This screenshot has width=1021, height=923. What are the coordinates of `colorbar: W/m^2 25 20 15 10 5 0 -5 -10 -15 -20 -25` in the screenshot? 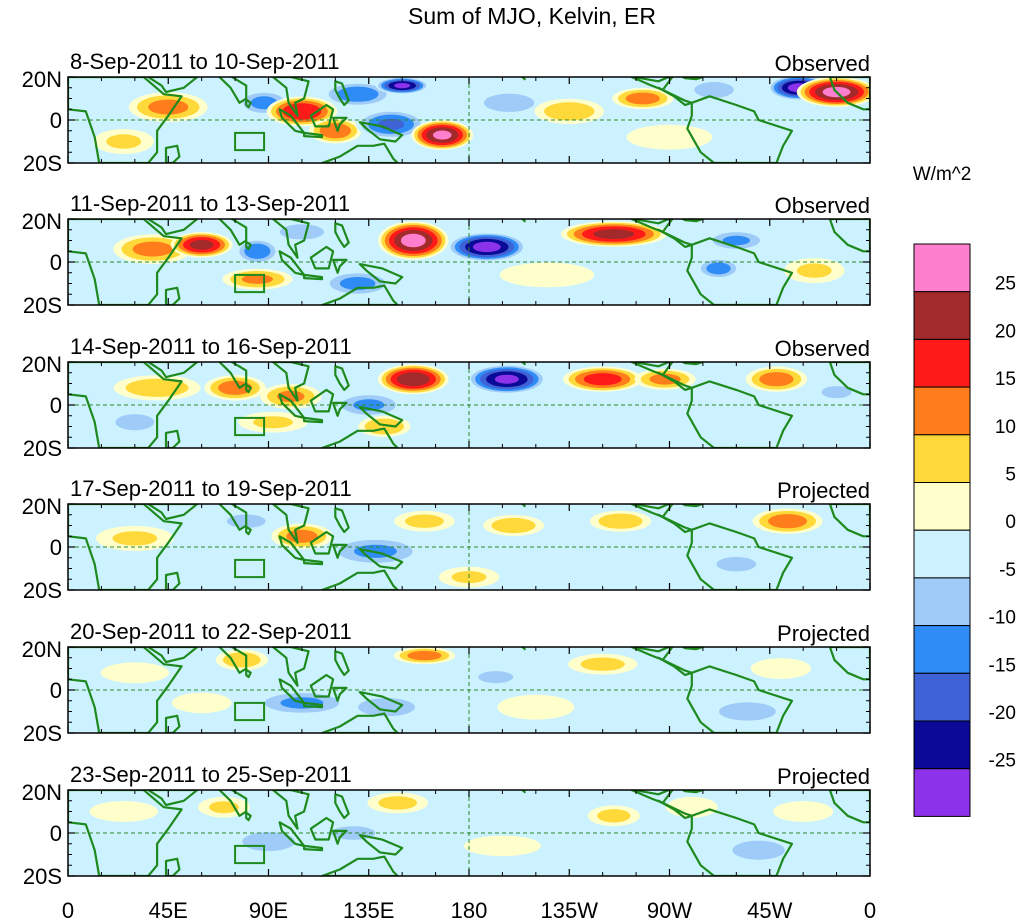 It's located at (964, 490).